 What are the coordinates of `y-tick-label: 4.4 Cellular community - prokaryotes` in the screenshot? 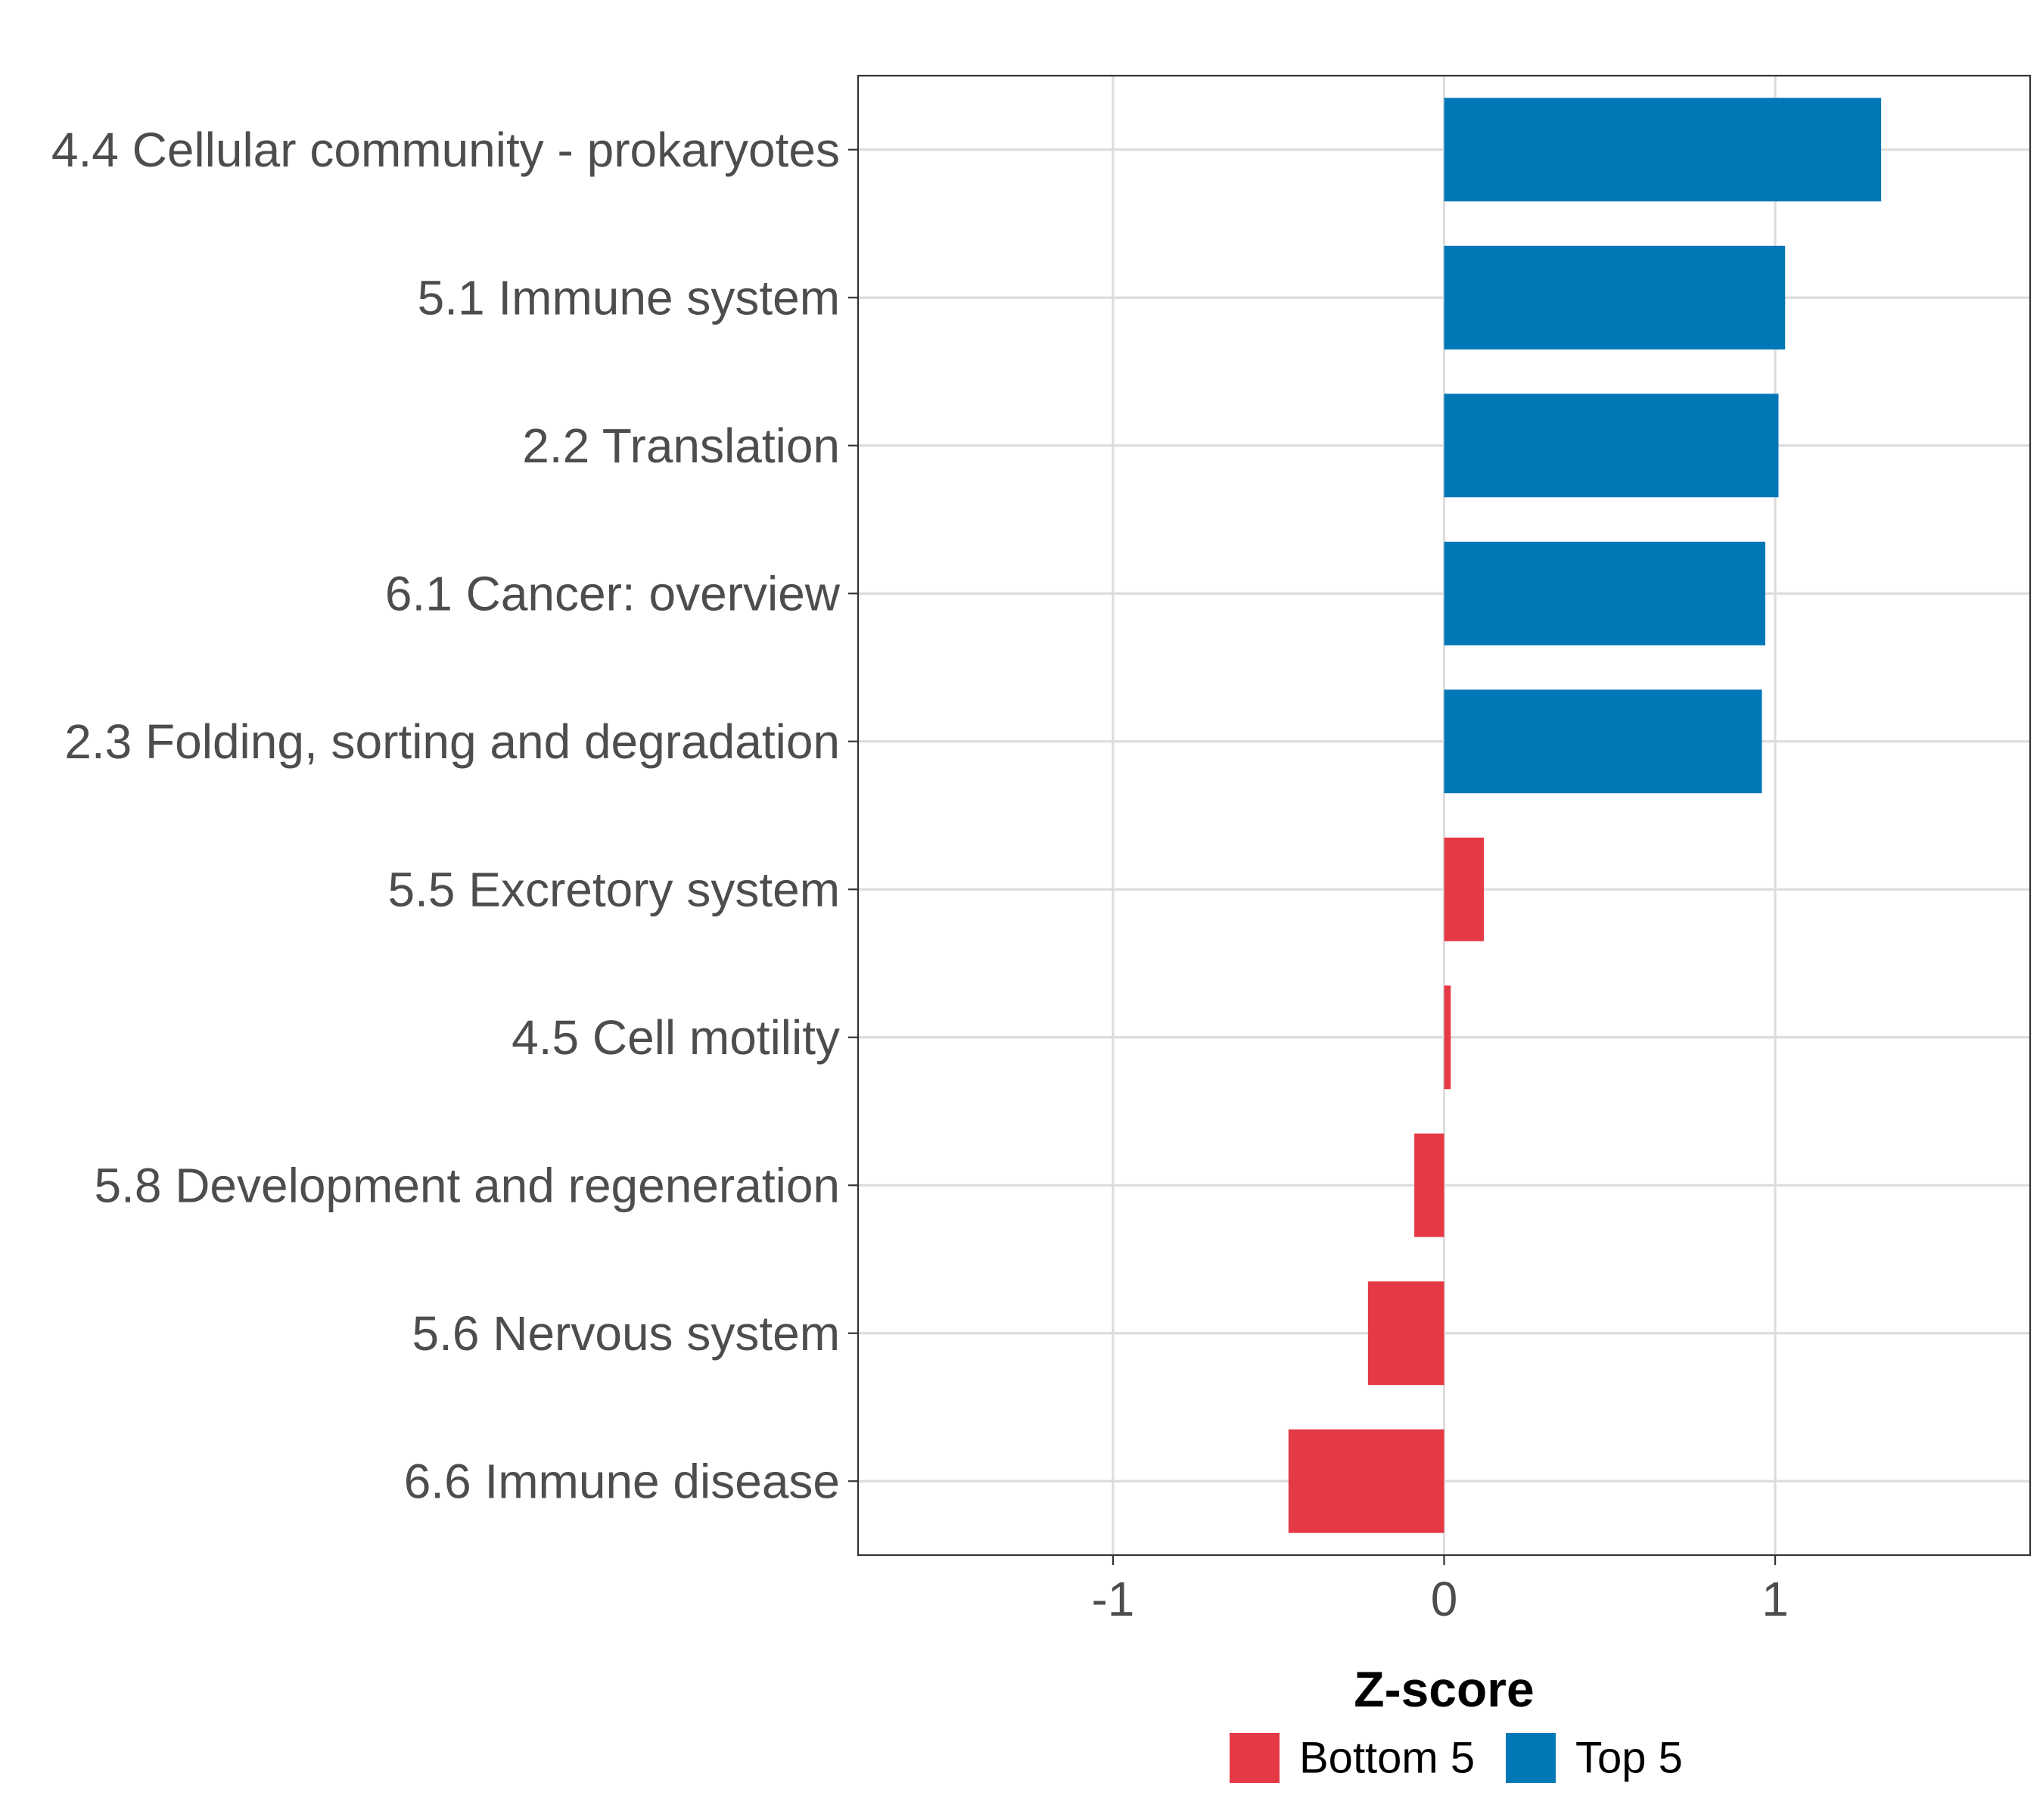 It's located at (446, 150).